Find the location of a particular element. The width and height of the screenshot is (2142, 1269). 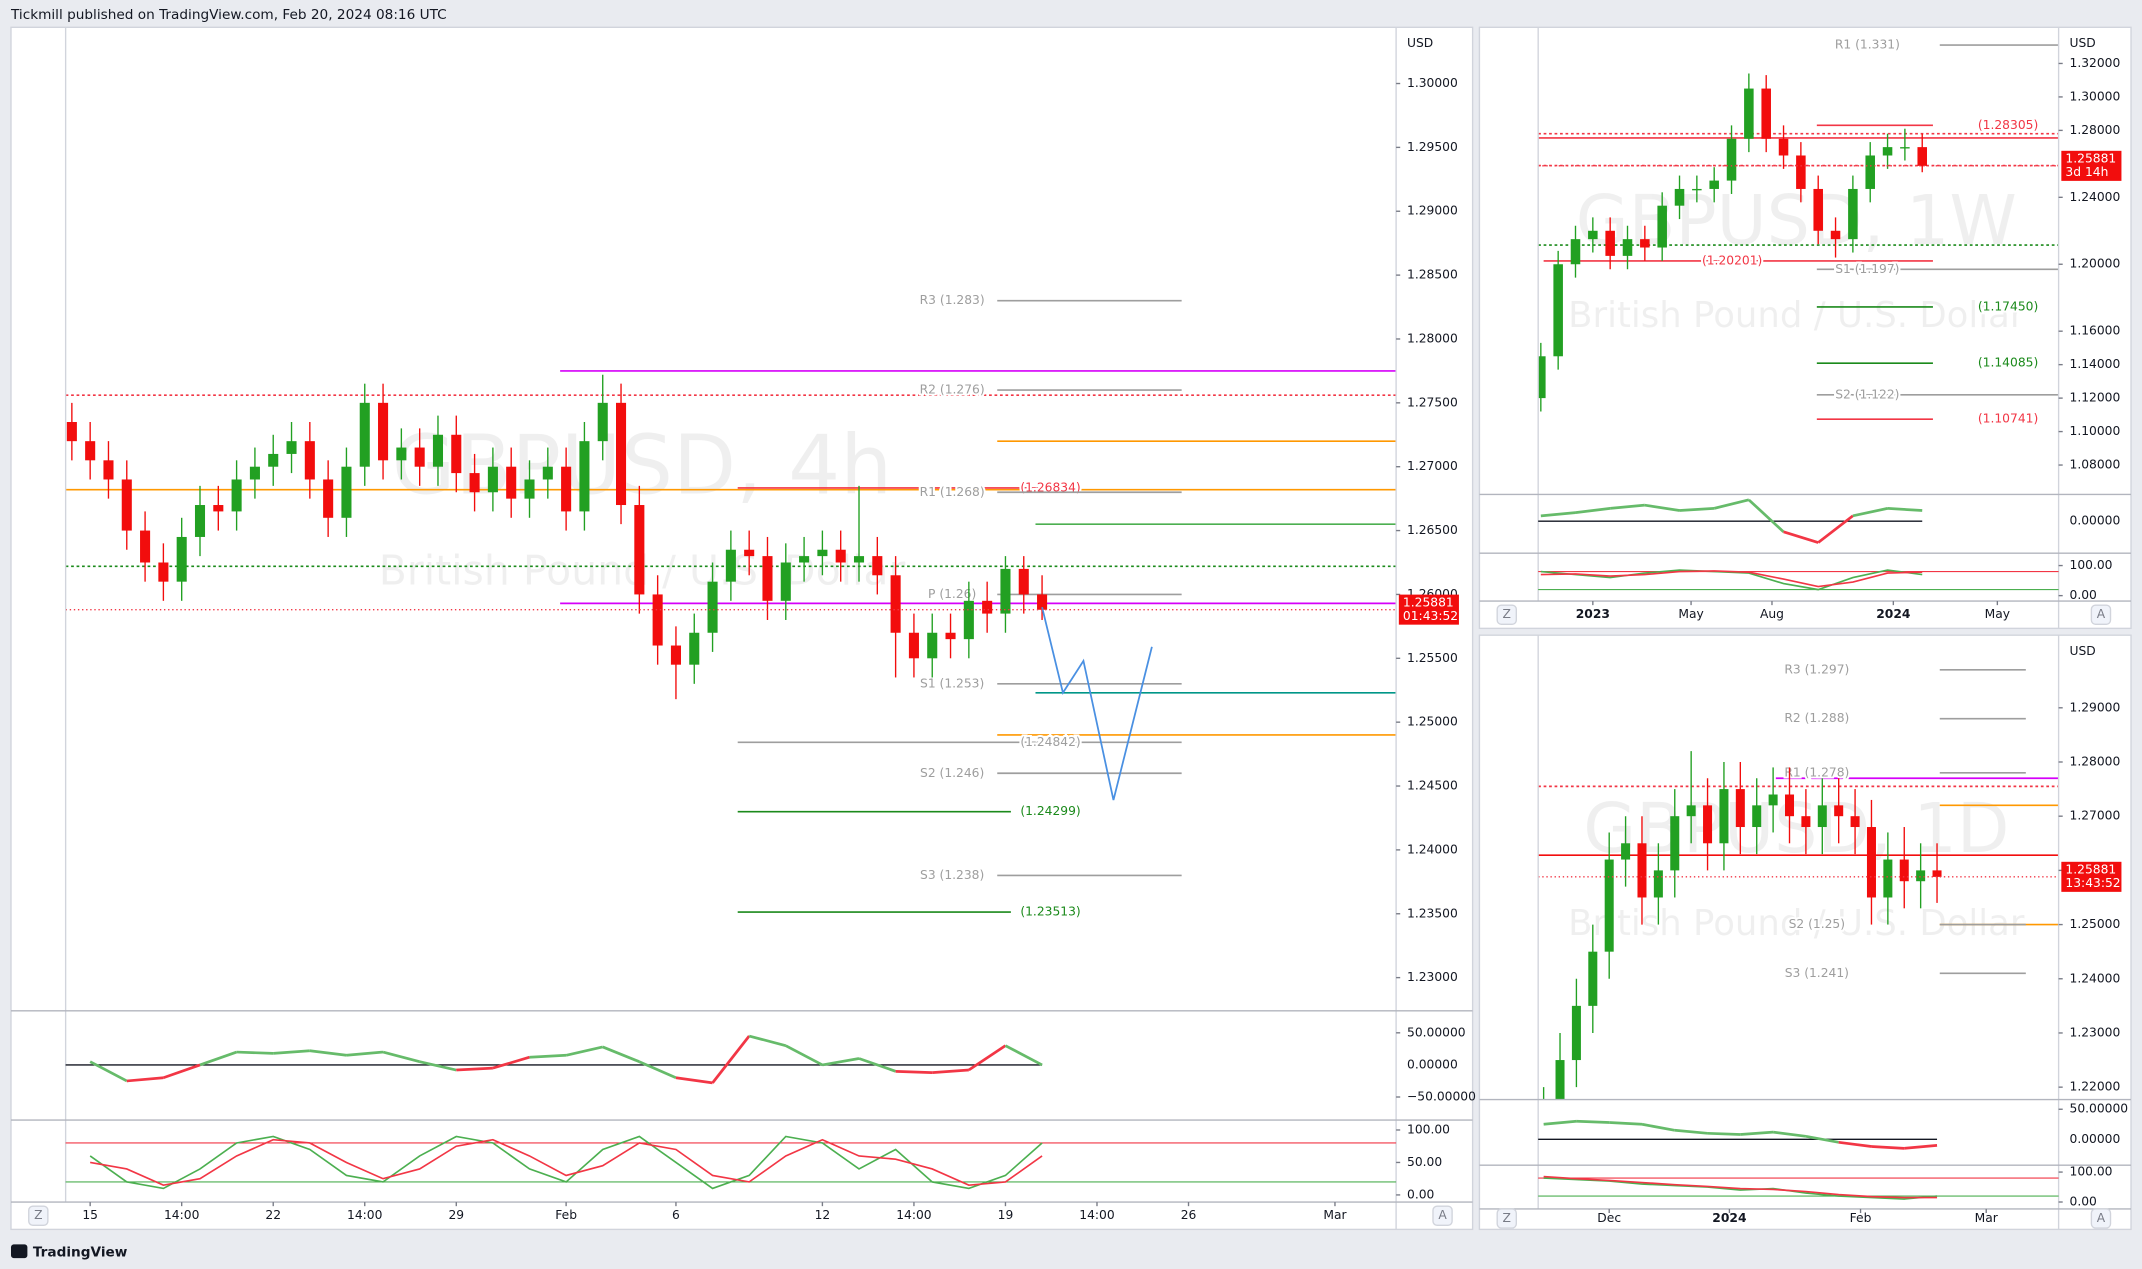

currency-label: USD is located at coordinates (2083, 651).